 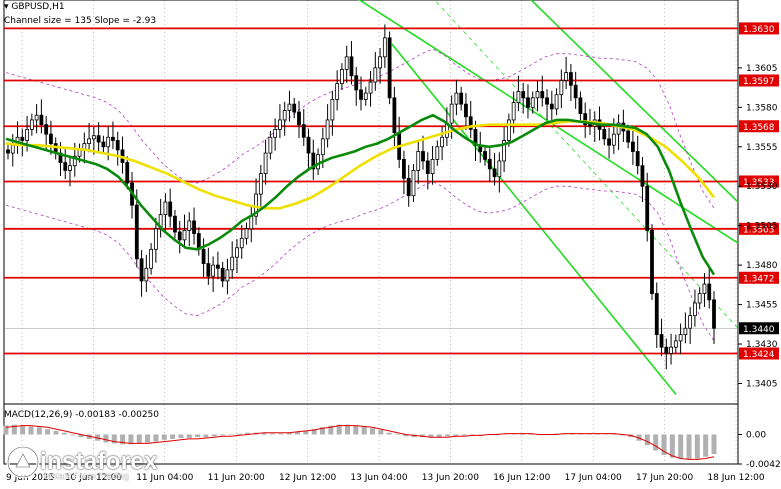 I want to click on price-tick-label: 1.3455, so click(x=762, y=306).